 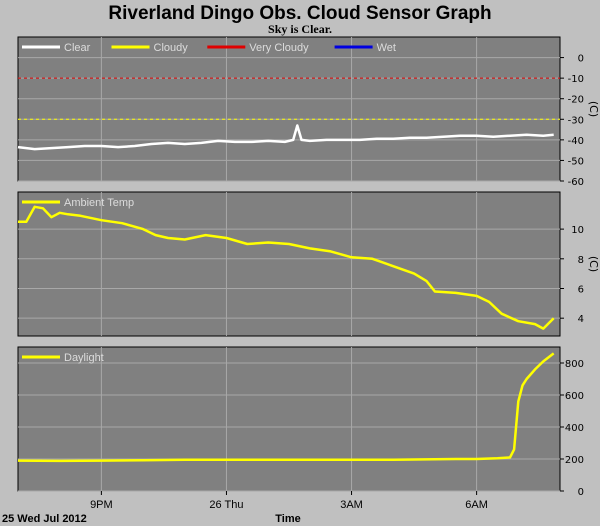 What do you see at coordinates (289, 501) in the screenshot?
I see `time-axis: 9PM 26 Thu 3AM 6AM` at bounding box center [289, 501].